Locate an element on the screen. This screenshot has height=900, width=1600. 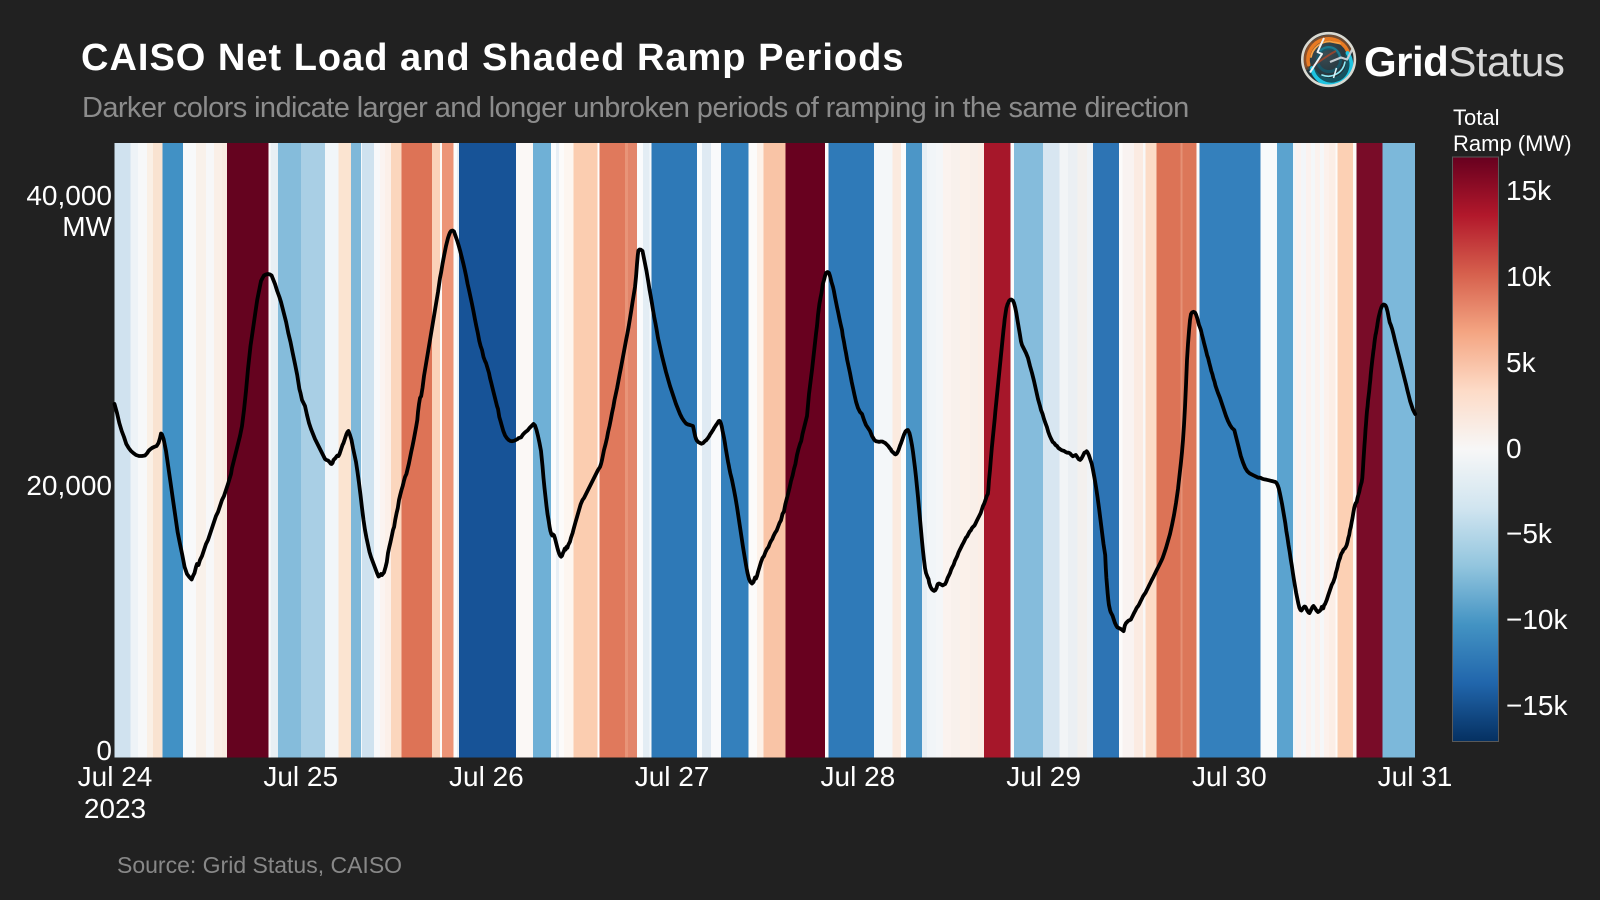
svg-text: 40,000 is located at coordinates (69, 195).